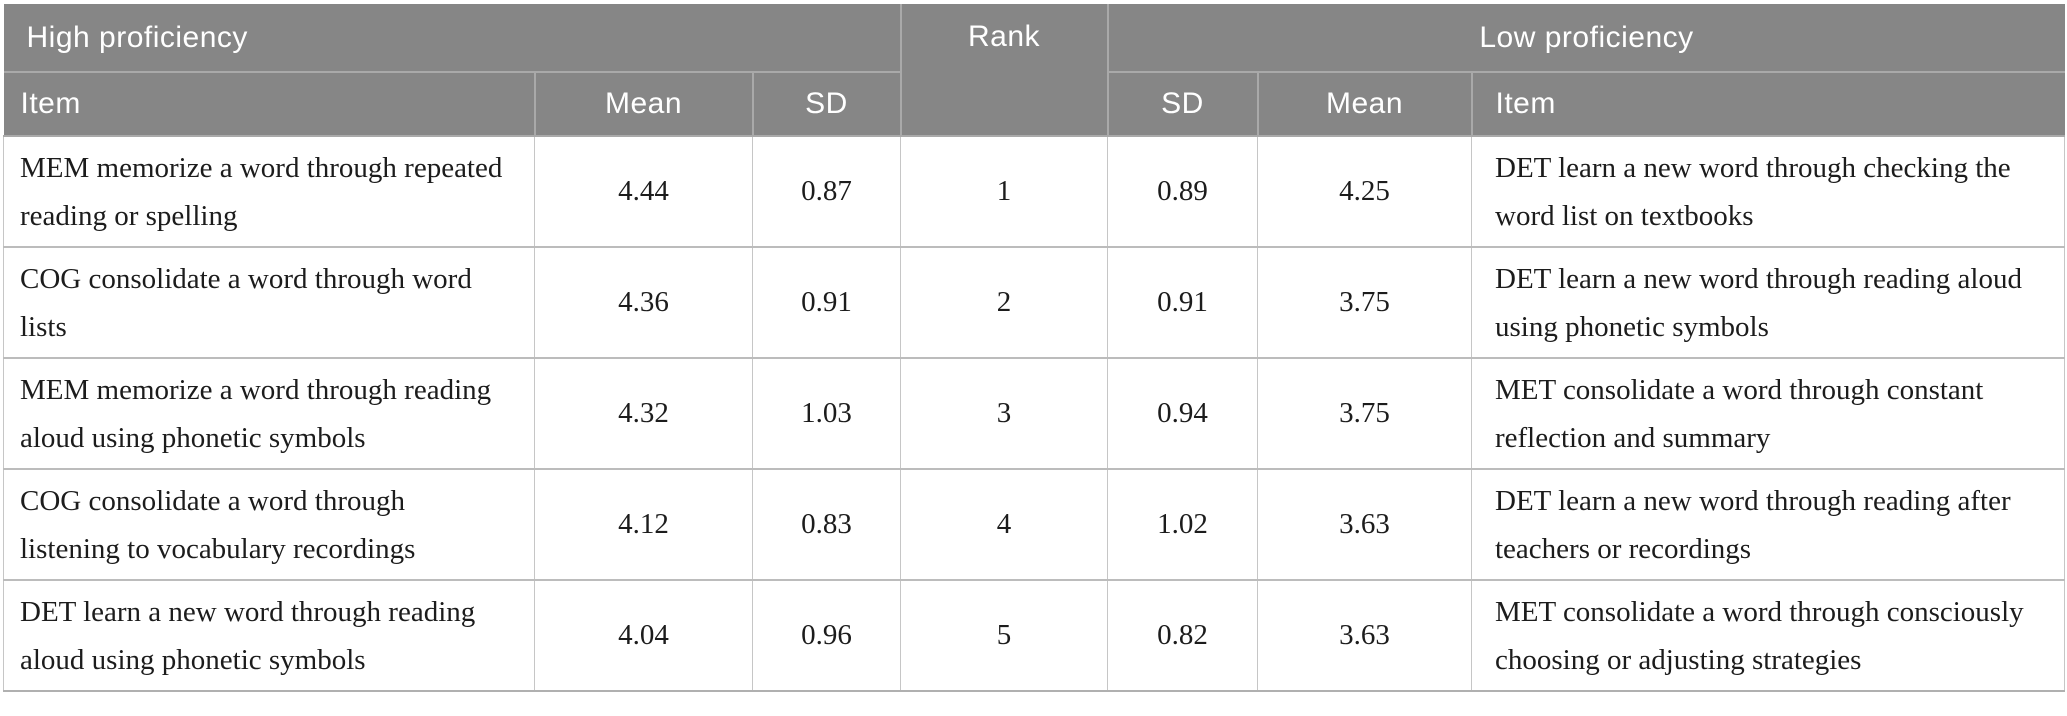  What do you see at coordinates (1182, 413) in the screenshot?
I see `cell-low-sd: 0.94` at bounding box center [1182, 413].